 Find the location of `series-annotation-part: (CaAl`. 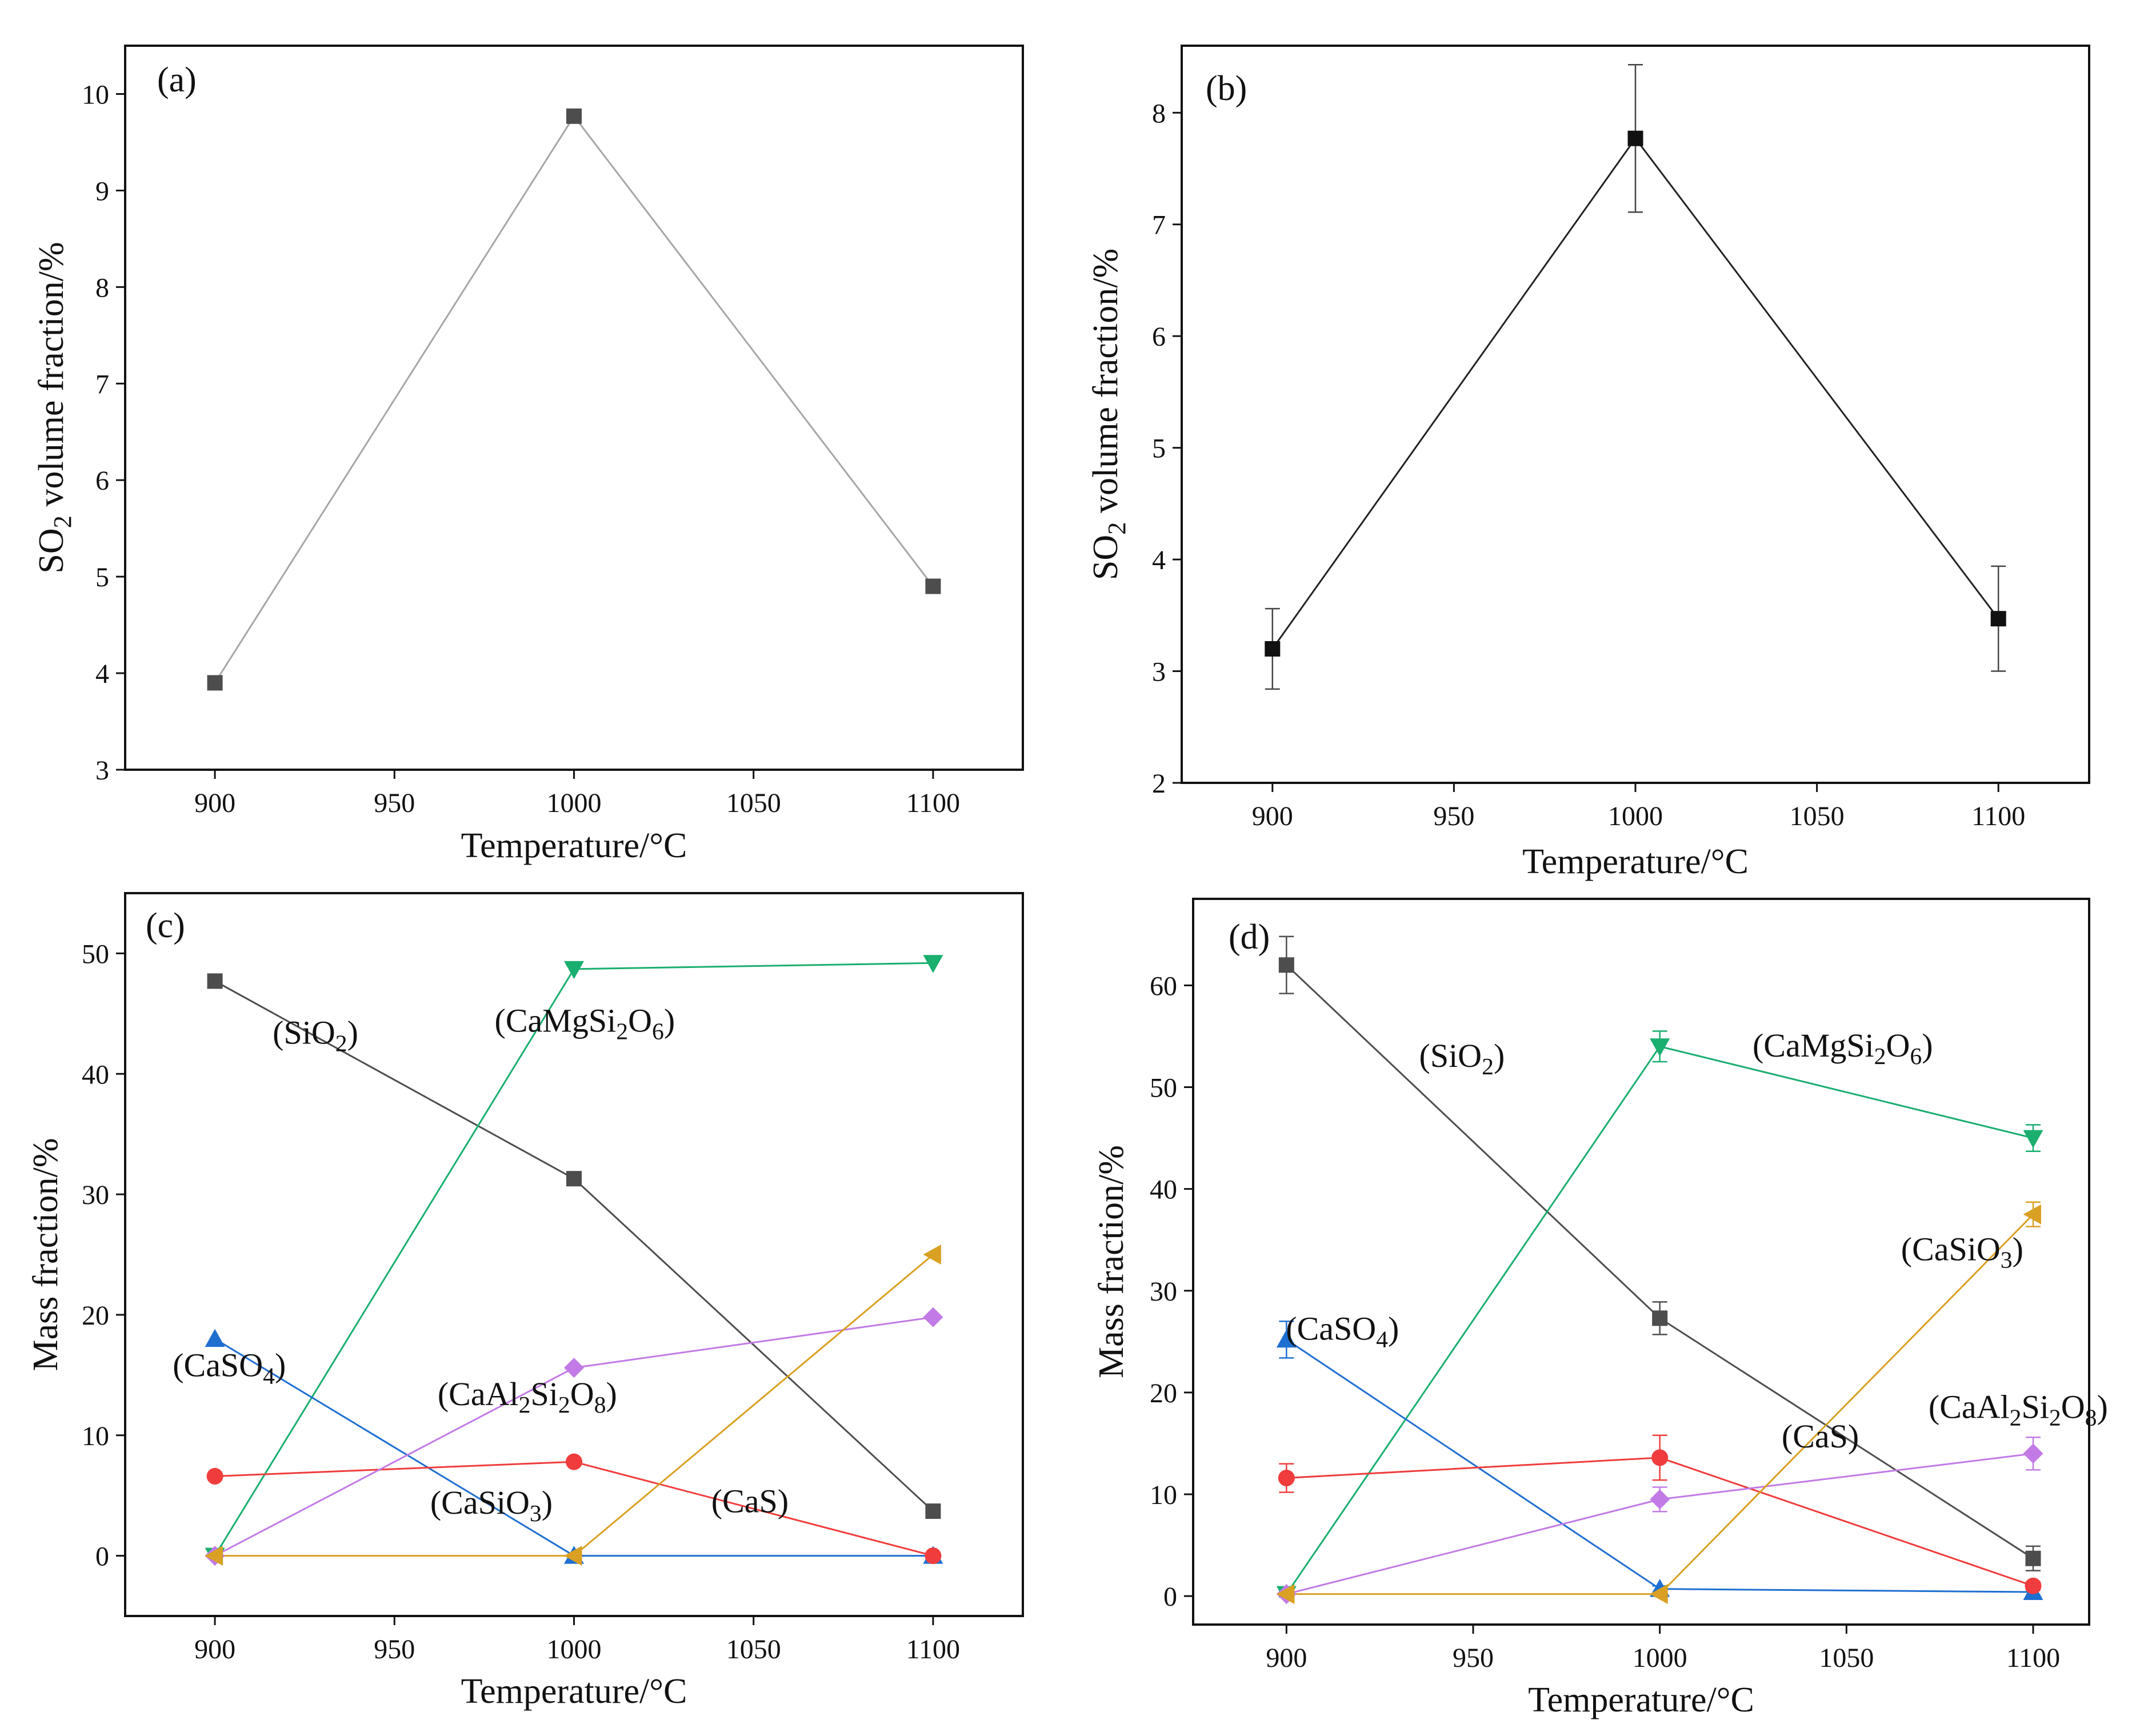

series-annotation-part: (CaAl is located at coordinates (478, 1394).